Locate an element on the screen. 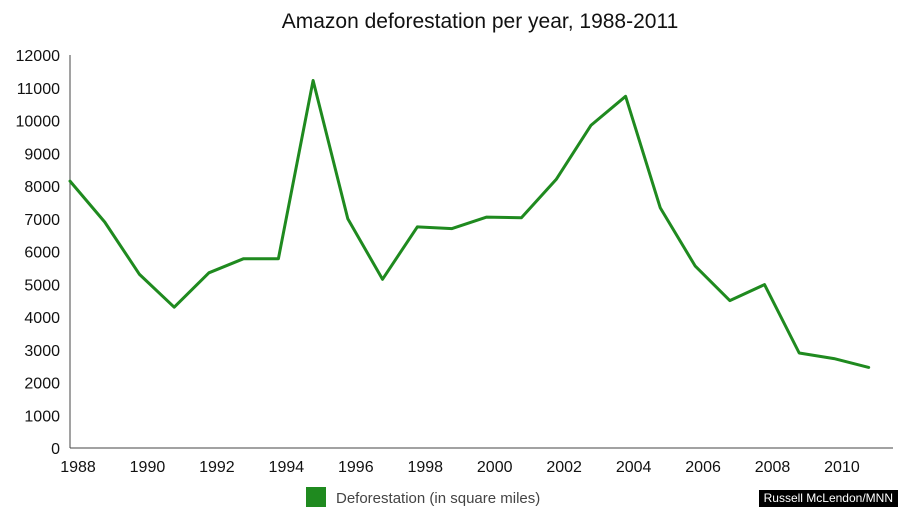  y-tick-label: 7000 is located at coordinates (42, 220).